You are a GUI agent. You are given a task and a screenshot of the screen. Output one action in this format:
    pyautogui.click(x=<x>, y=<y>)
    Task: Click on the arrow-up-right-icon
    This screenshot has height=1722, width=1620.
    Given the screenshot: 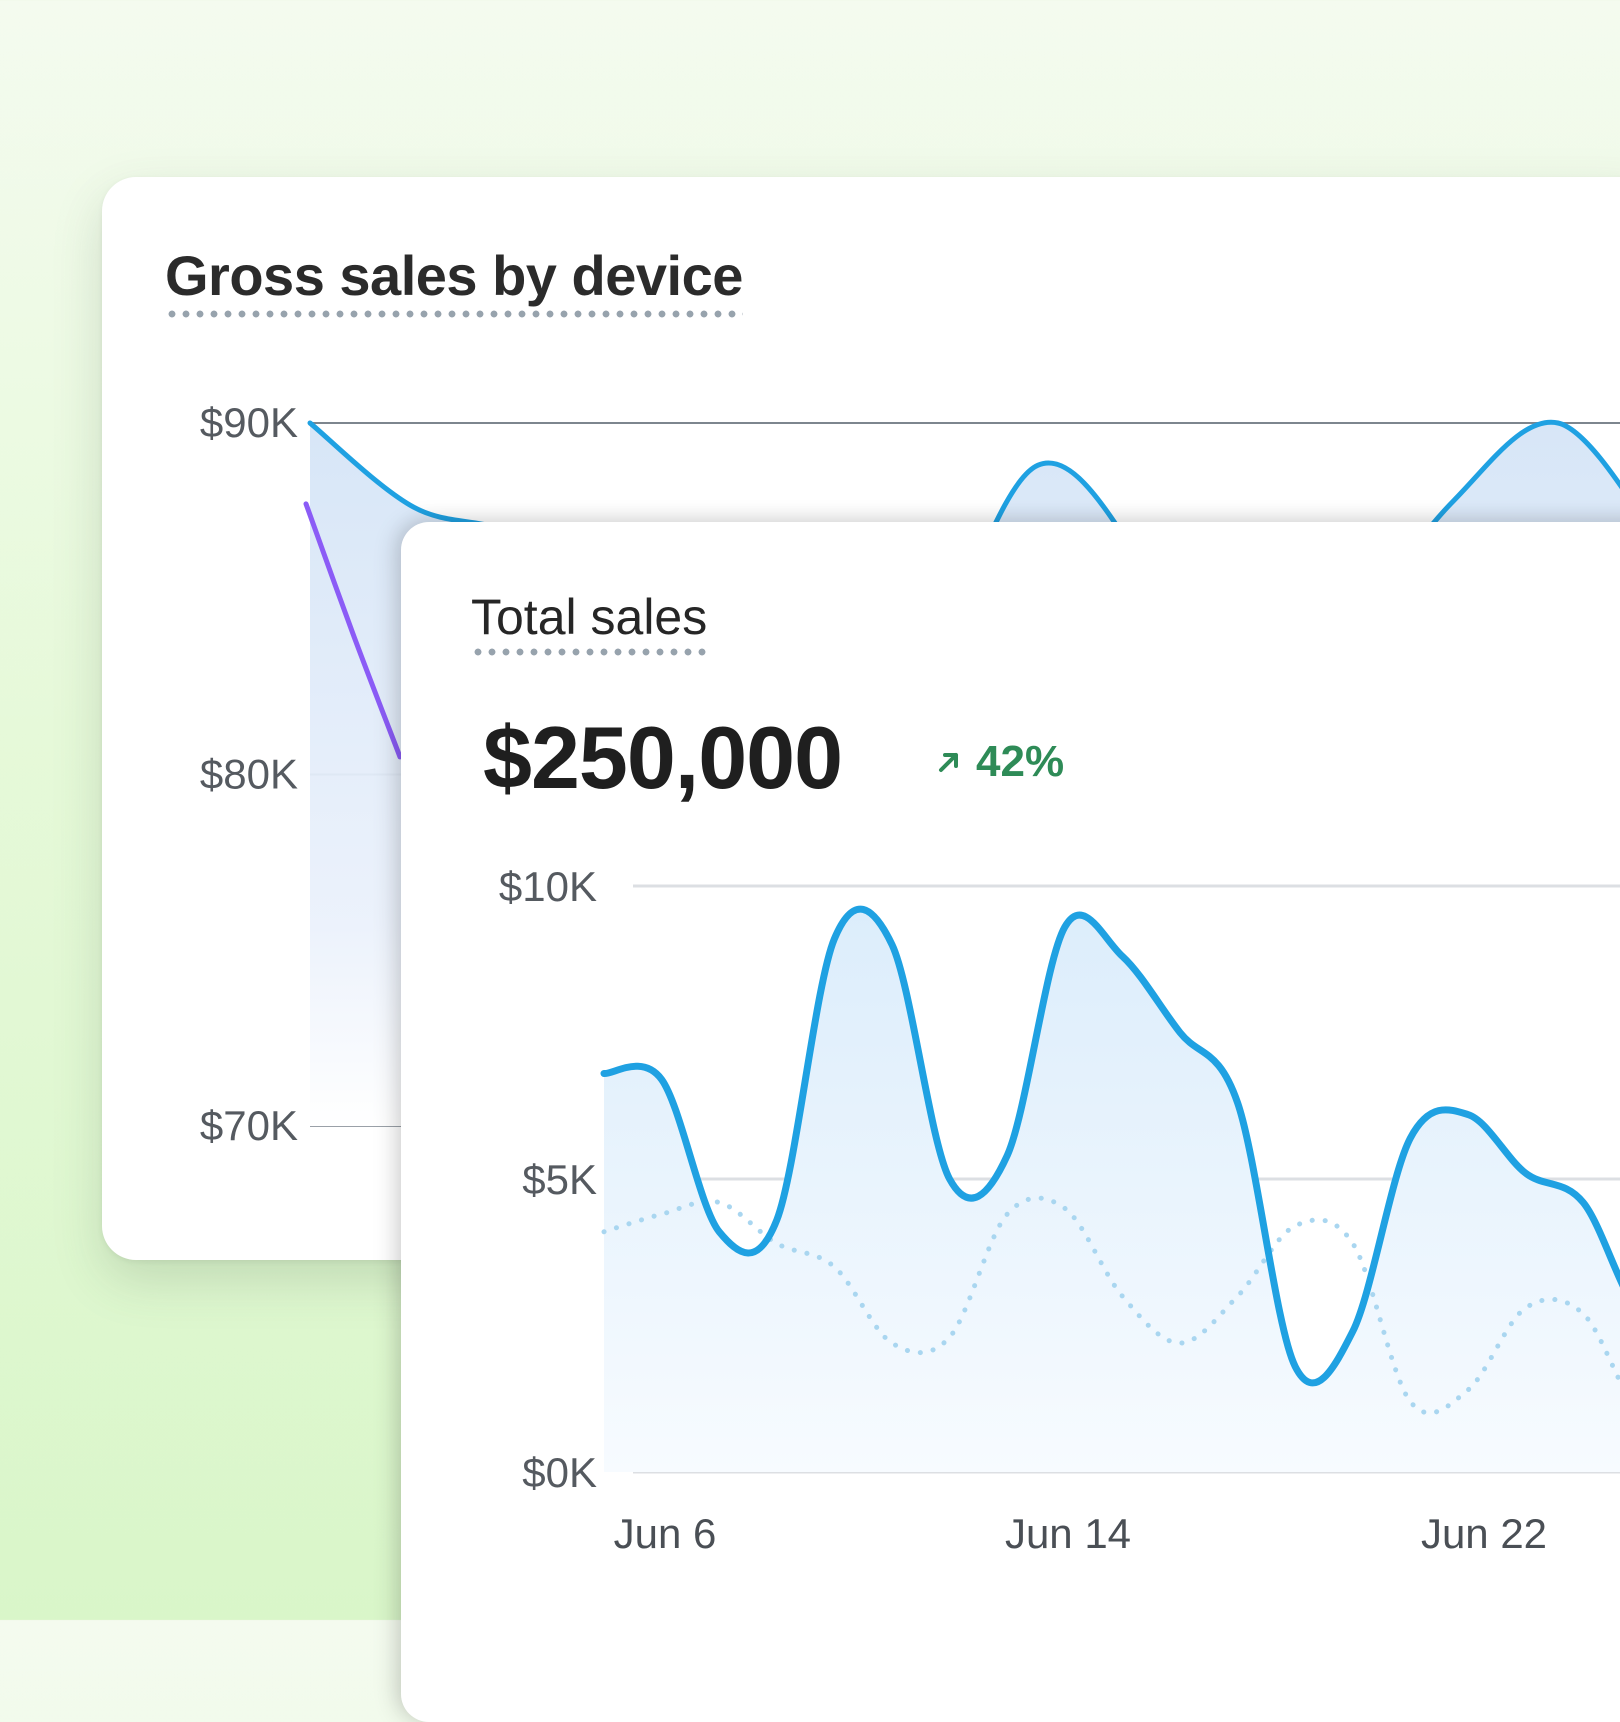 What is the action you would take?
    pyautogui.click(x=948, y=762)
    